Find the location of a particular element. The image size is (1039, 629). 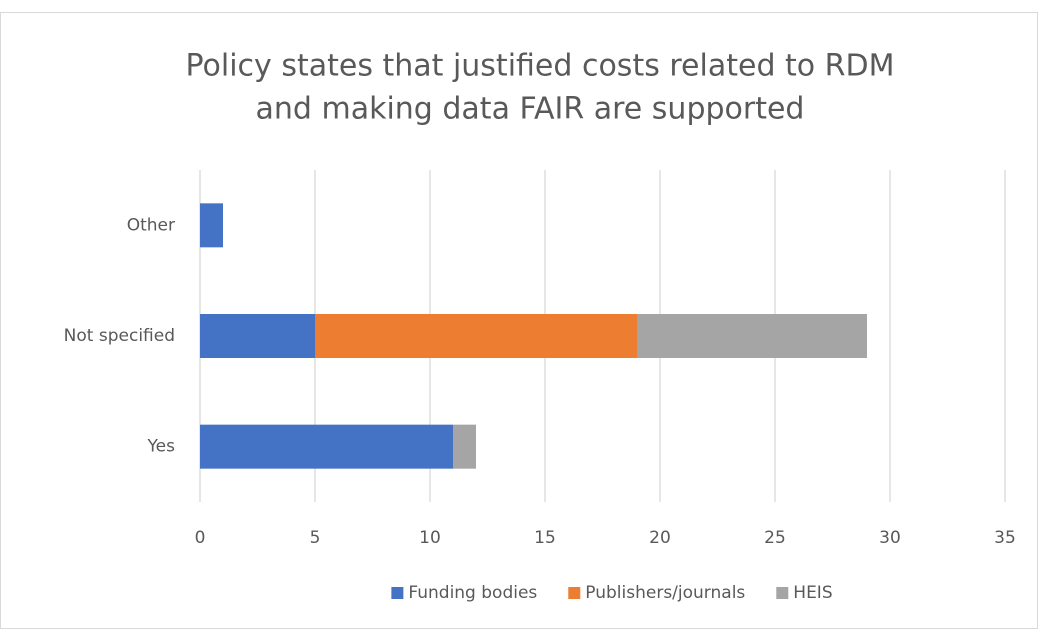

x-tick-label: 25 is located at coordinates (775, 538).